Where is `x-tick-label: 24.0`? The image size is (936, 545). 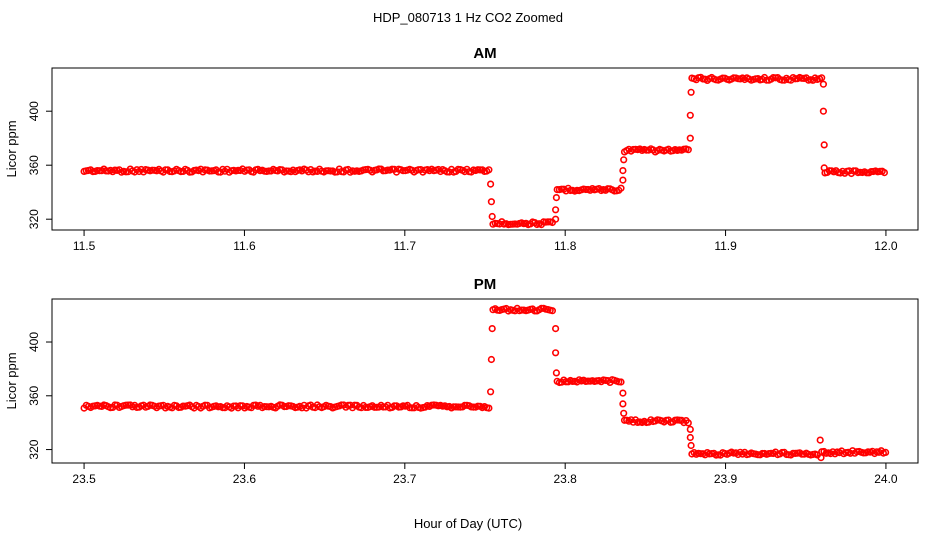 x-tick-label: 24.0 is located at coordinates (886, 479).